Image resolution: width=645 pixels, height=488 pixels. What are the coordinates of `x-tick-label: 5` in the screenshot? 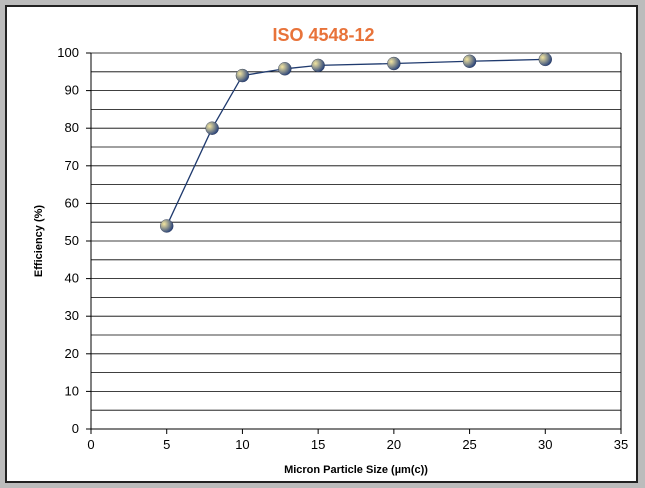 It's located at (166, 444).